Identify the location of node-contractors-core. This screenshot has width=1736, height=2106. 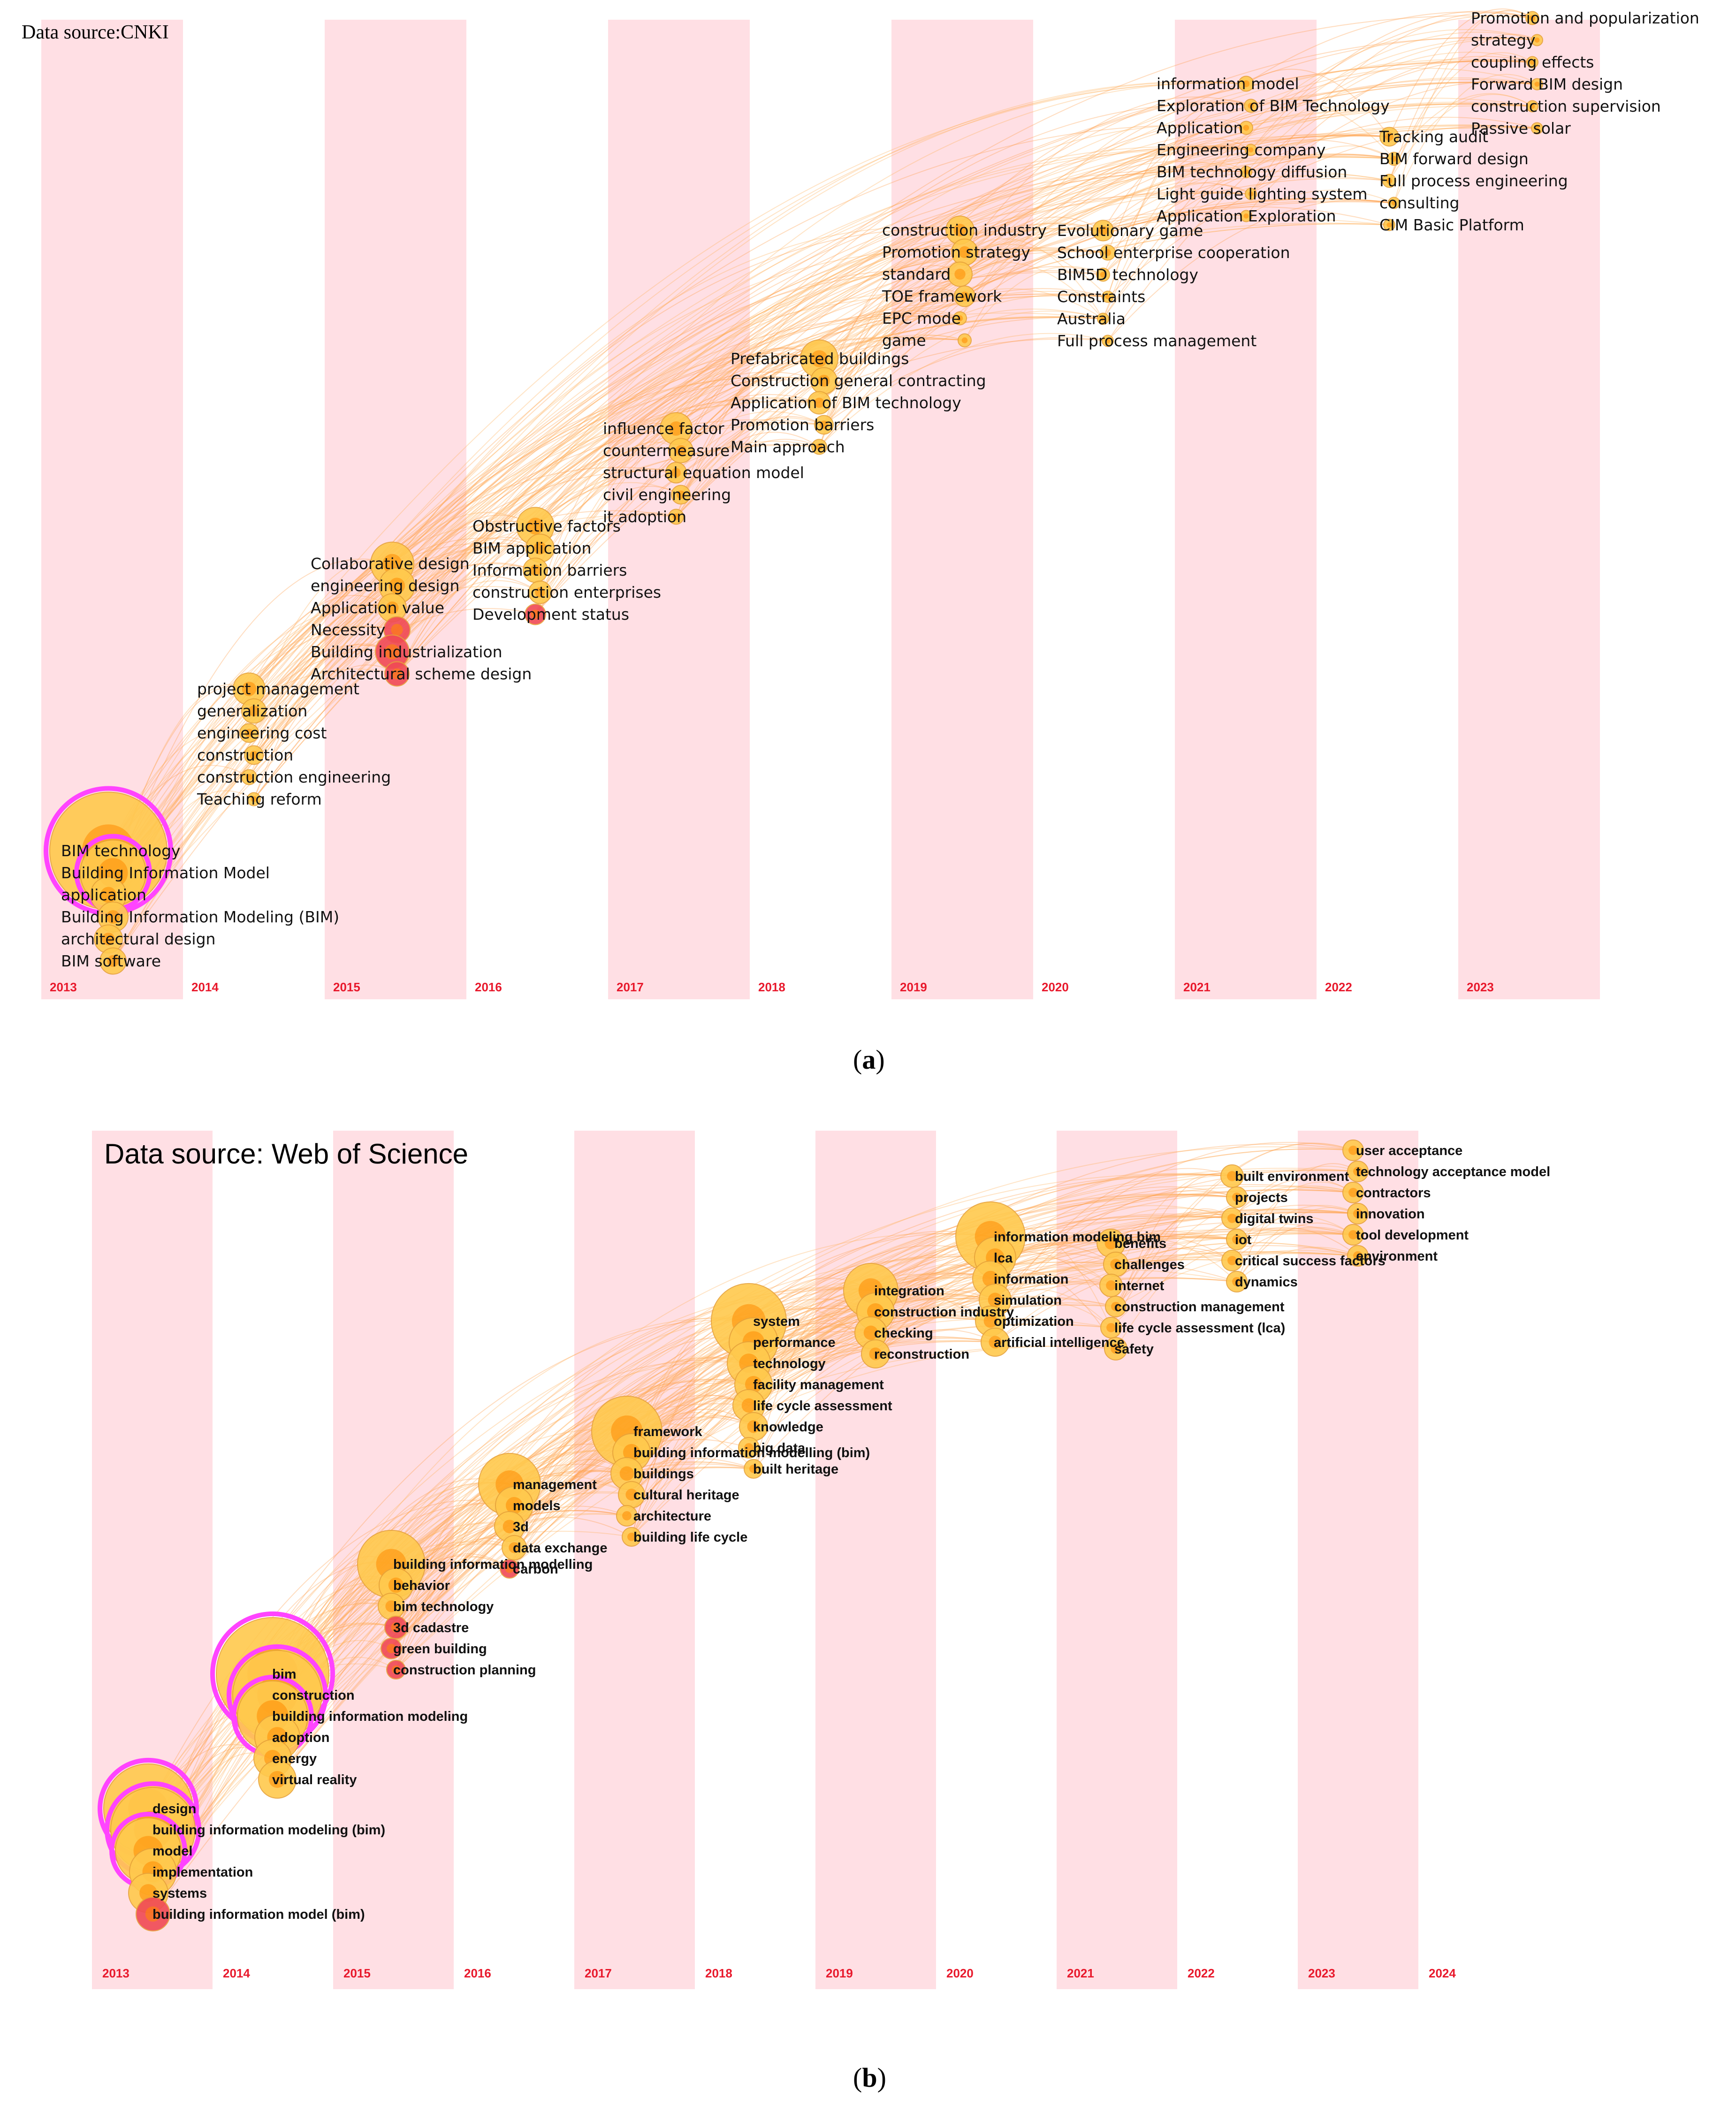
(1353, 1192).